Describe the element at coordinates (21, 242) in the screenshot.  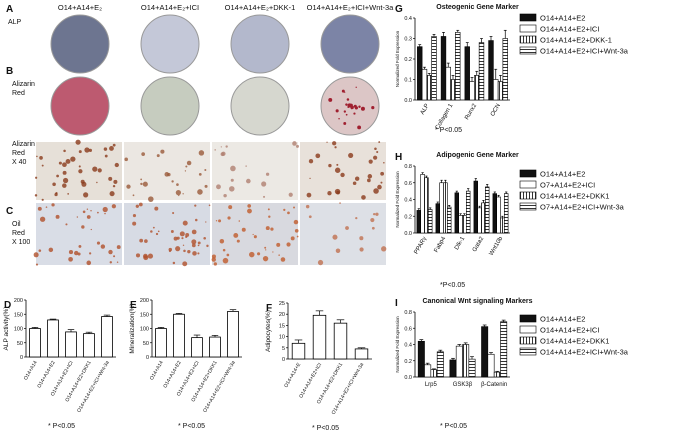
I see `row-label: X 100` at that location.